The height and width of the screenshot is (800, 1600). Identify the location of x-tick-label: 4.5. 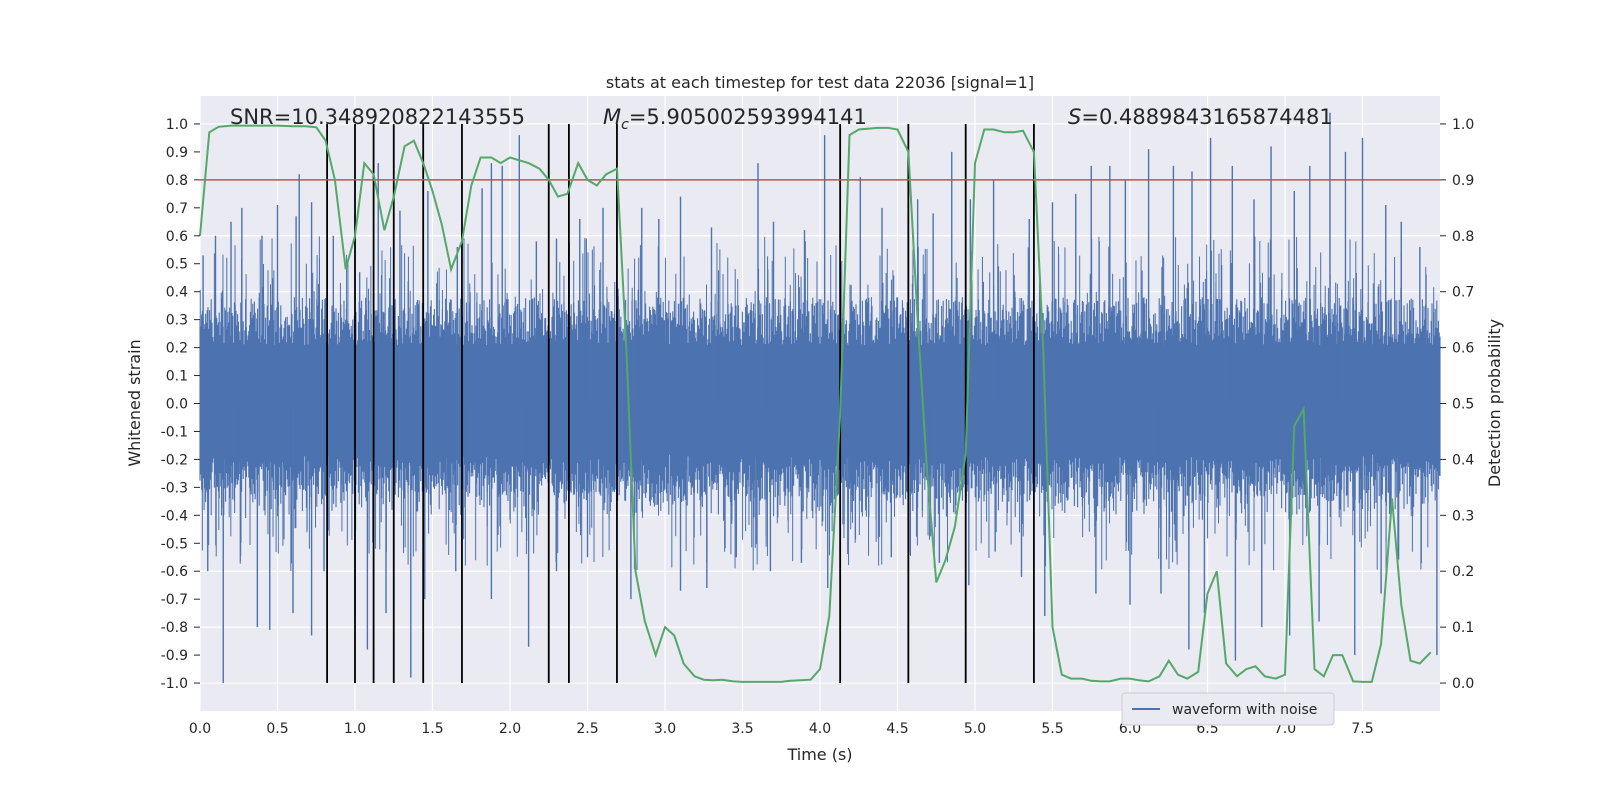
(897, 729).